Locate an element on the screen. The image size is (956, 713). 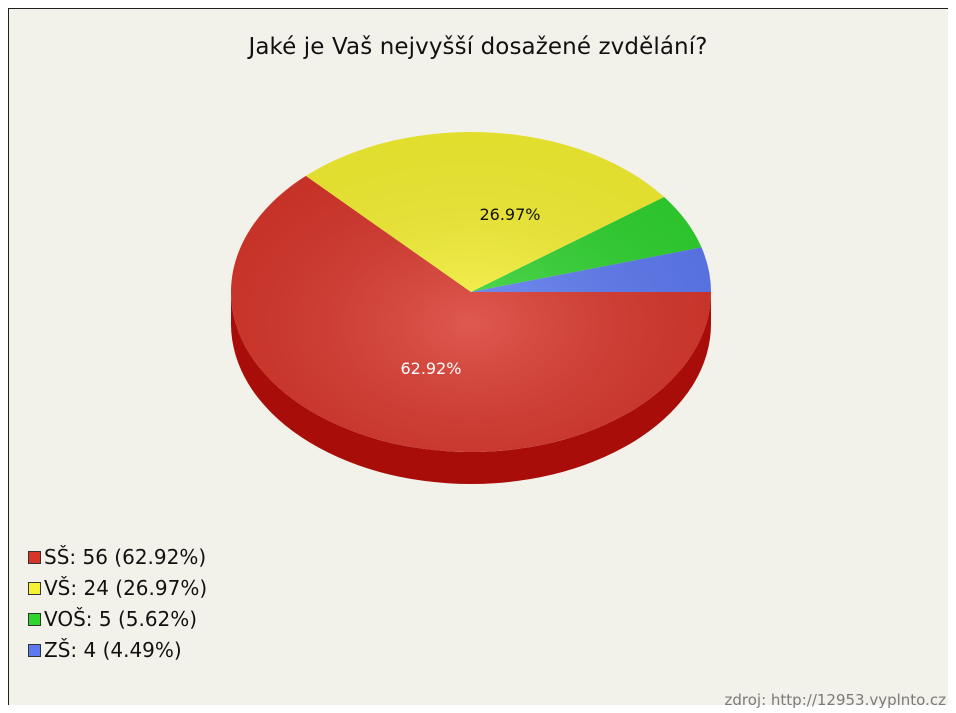
legend-item-VOŠ: VOŠ: 5 (5.62%) is located at coordinates (117, 619).